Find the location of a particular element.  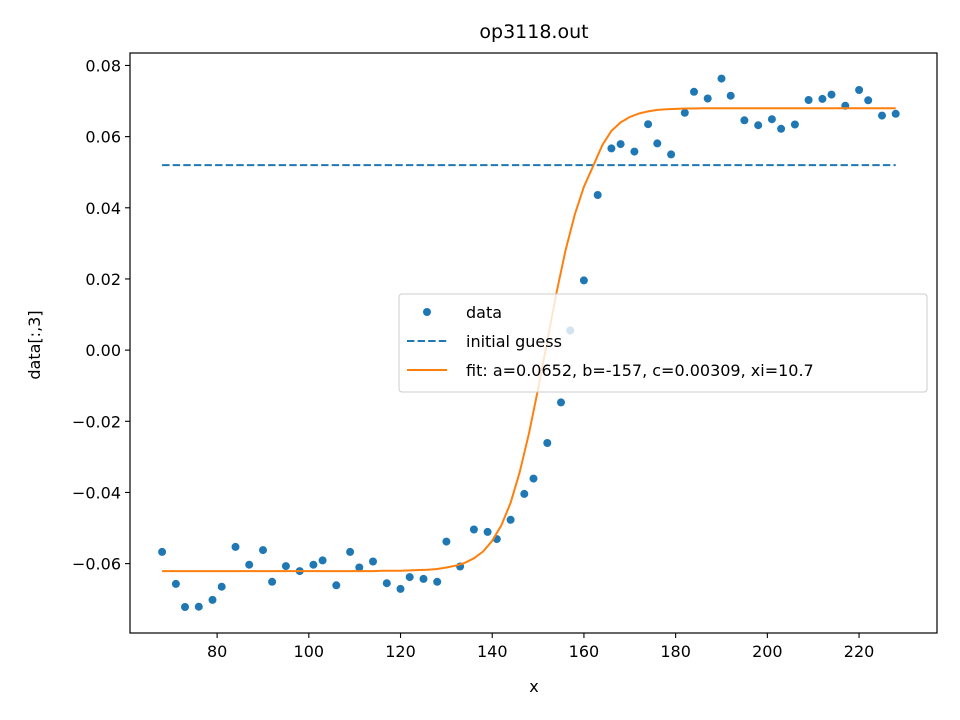

y-tick-label: 0.00 is located at coordinates (103, 350).